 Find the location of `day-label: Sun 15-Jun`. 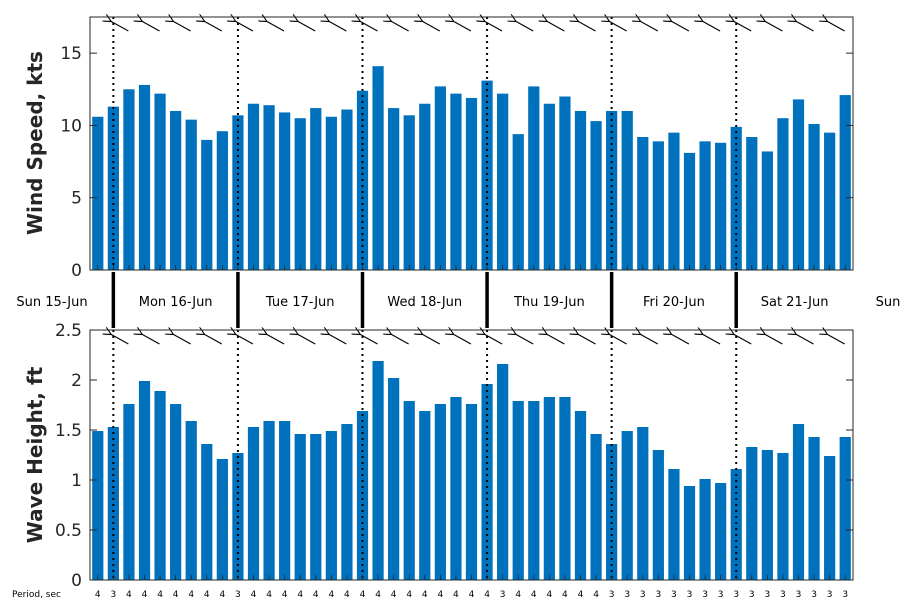

day-label: Sun 15-Jun is located at coordinates (51, 302).